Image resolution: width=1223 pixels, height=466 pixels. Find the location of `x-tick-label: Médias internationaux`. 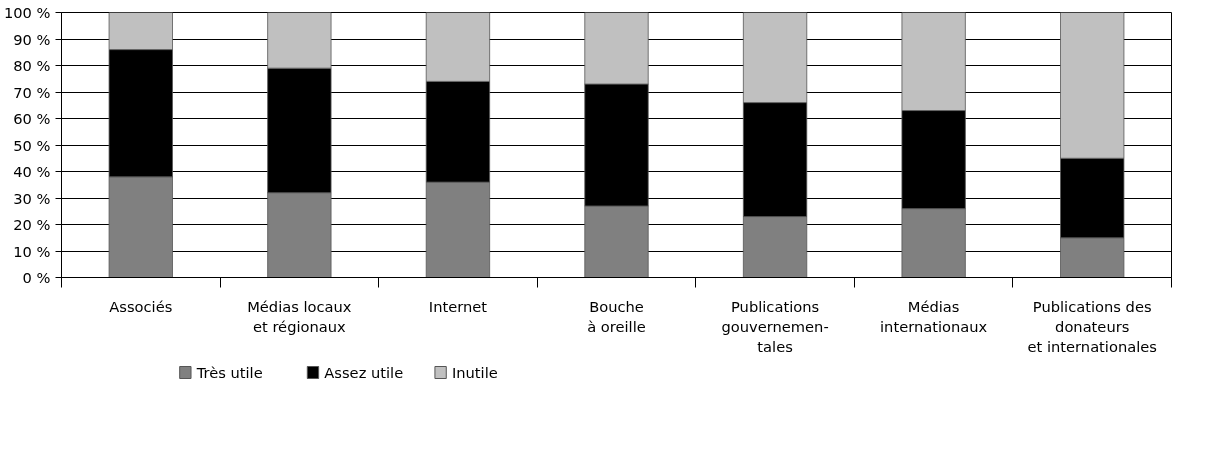

x-tick-label: Médias internationaux is located at coordinates (934, 316).